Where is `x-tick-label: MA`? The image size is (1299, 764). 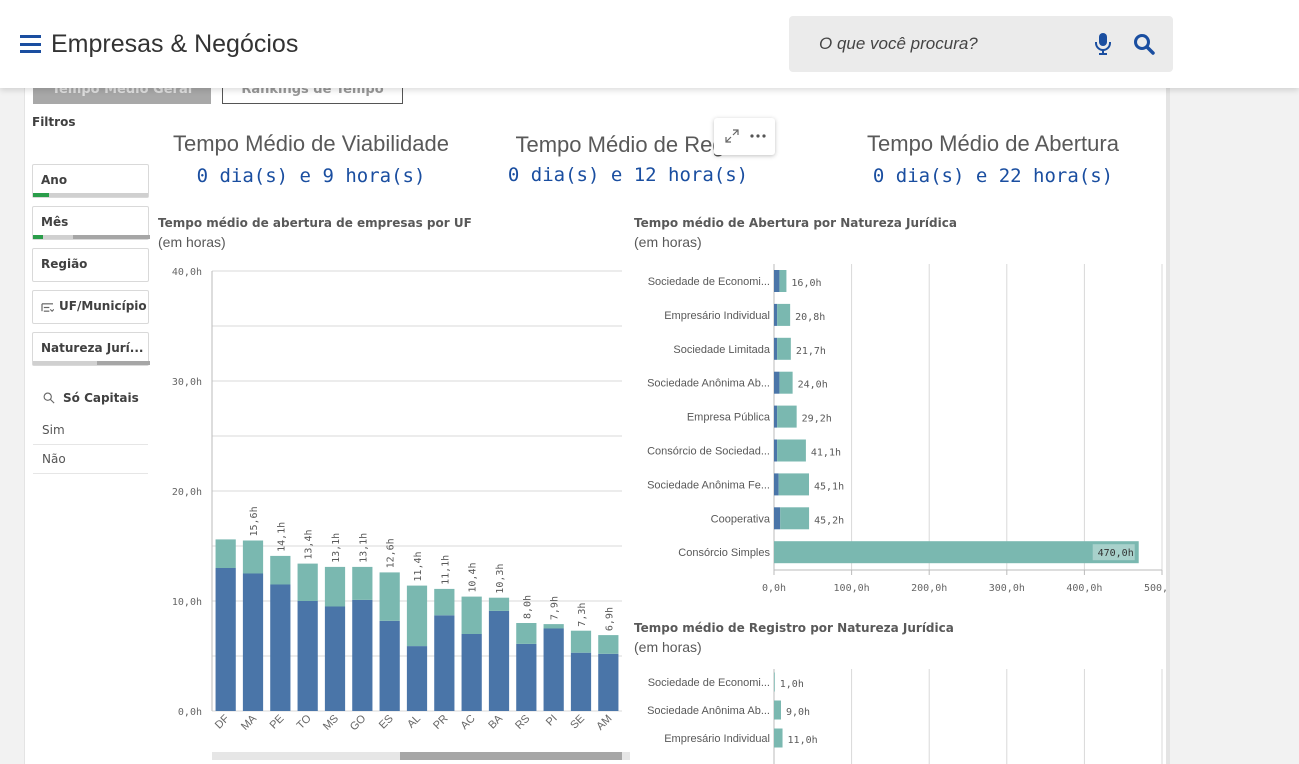 x-tick-label: MA is located at coordinates (249, 722).